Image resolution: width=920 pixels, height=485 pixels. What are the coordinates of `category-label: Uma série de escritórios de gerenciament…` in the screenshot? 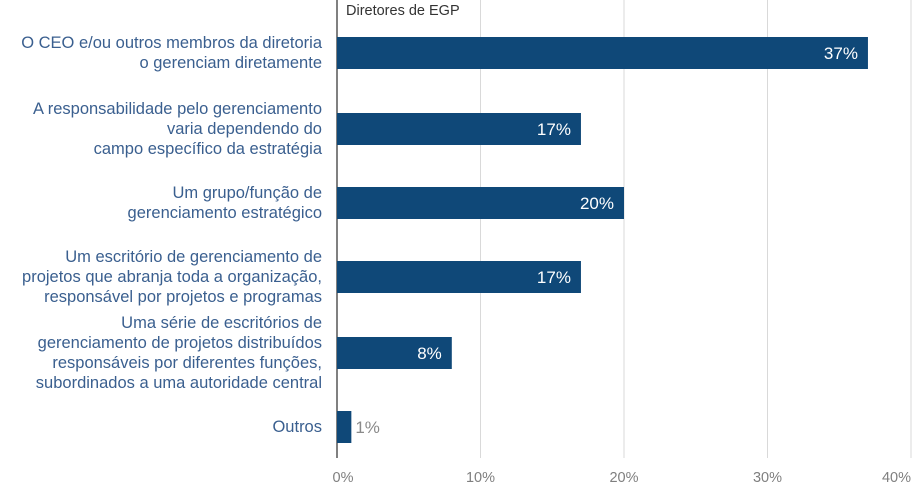 It's located at (178, 353).